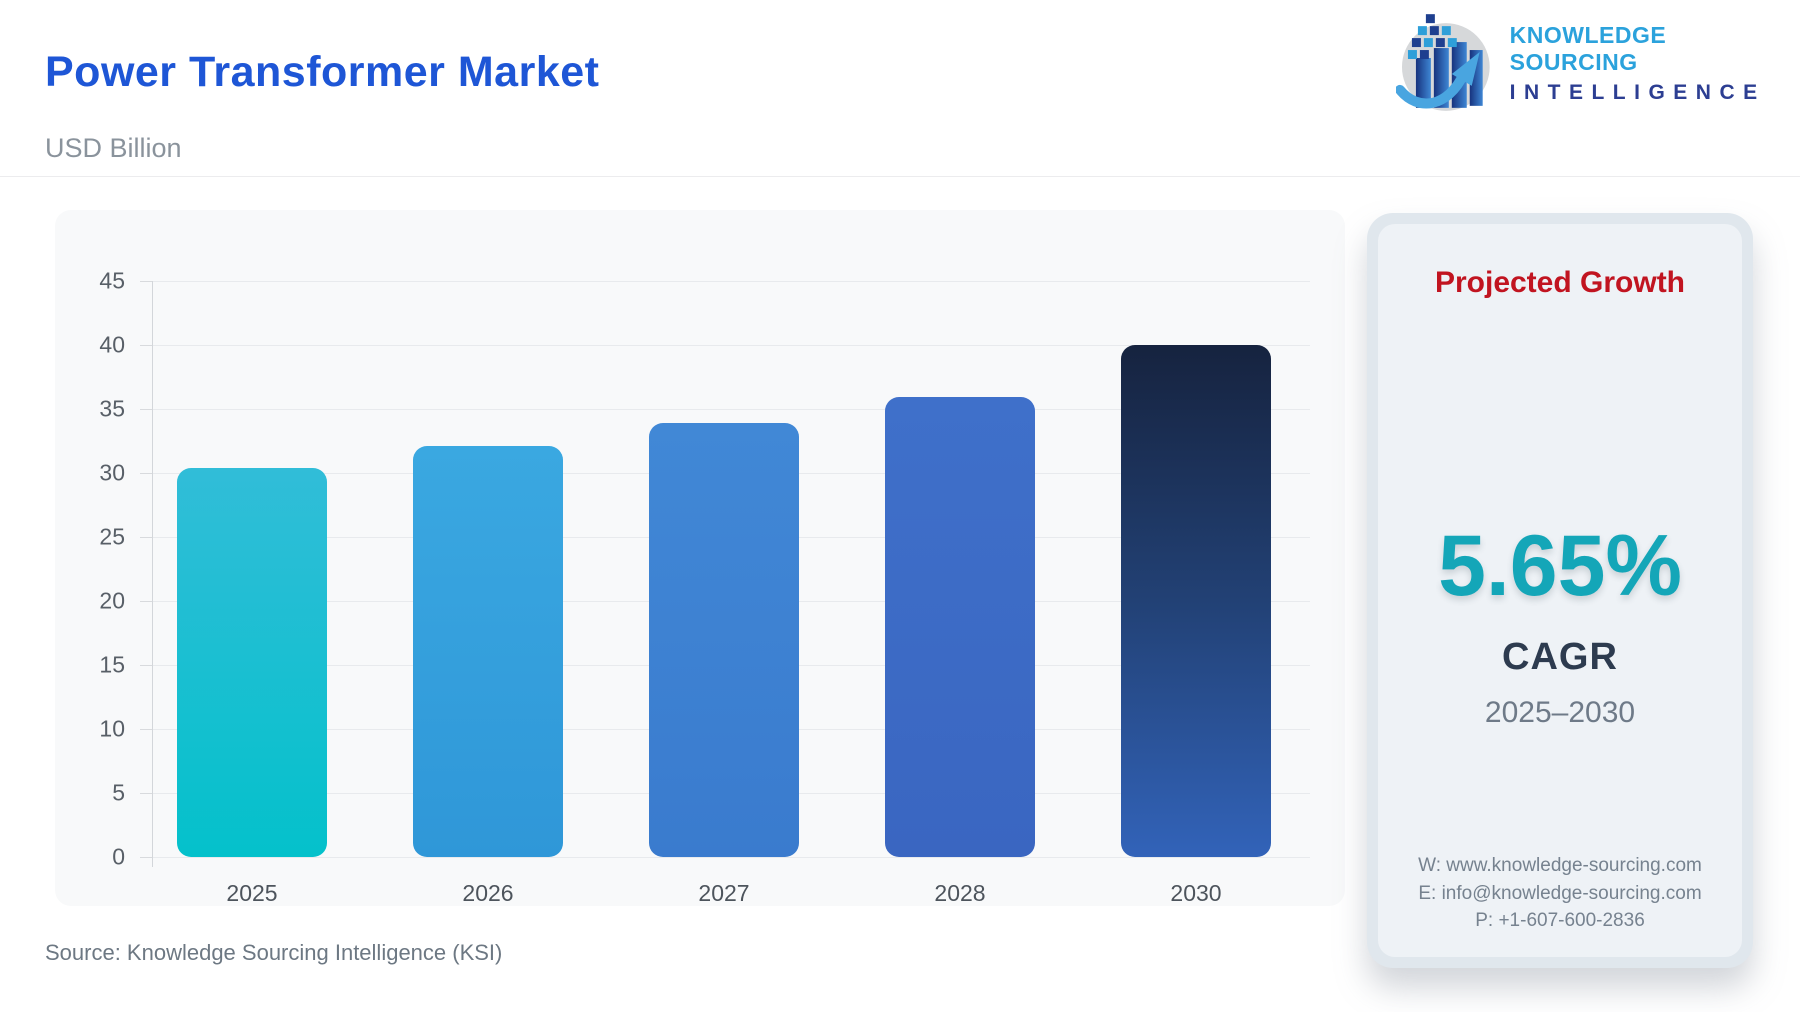  What do you see at coordinates (1637, 92) in the screenshot?
I see `brand-name-bottom: INTELLIGENCE` at bounding box center [1637, 92].